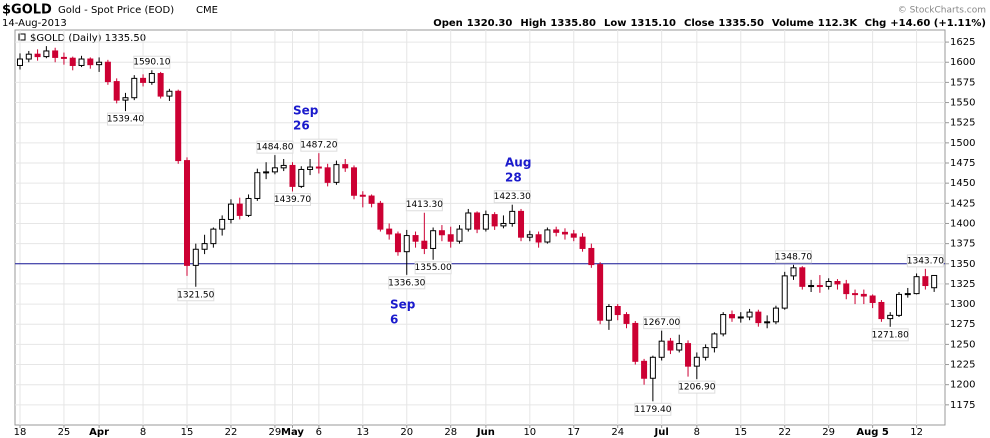 The width and height of the screenshot is (990, 438). Describe the element at coordinates (962, 244) in the screenshot. I see `y-tick-label: 1375` at that location.